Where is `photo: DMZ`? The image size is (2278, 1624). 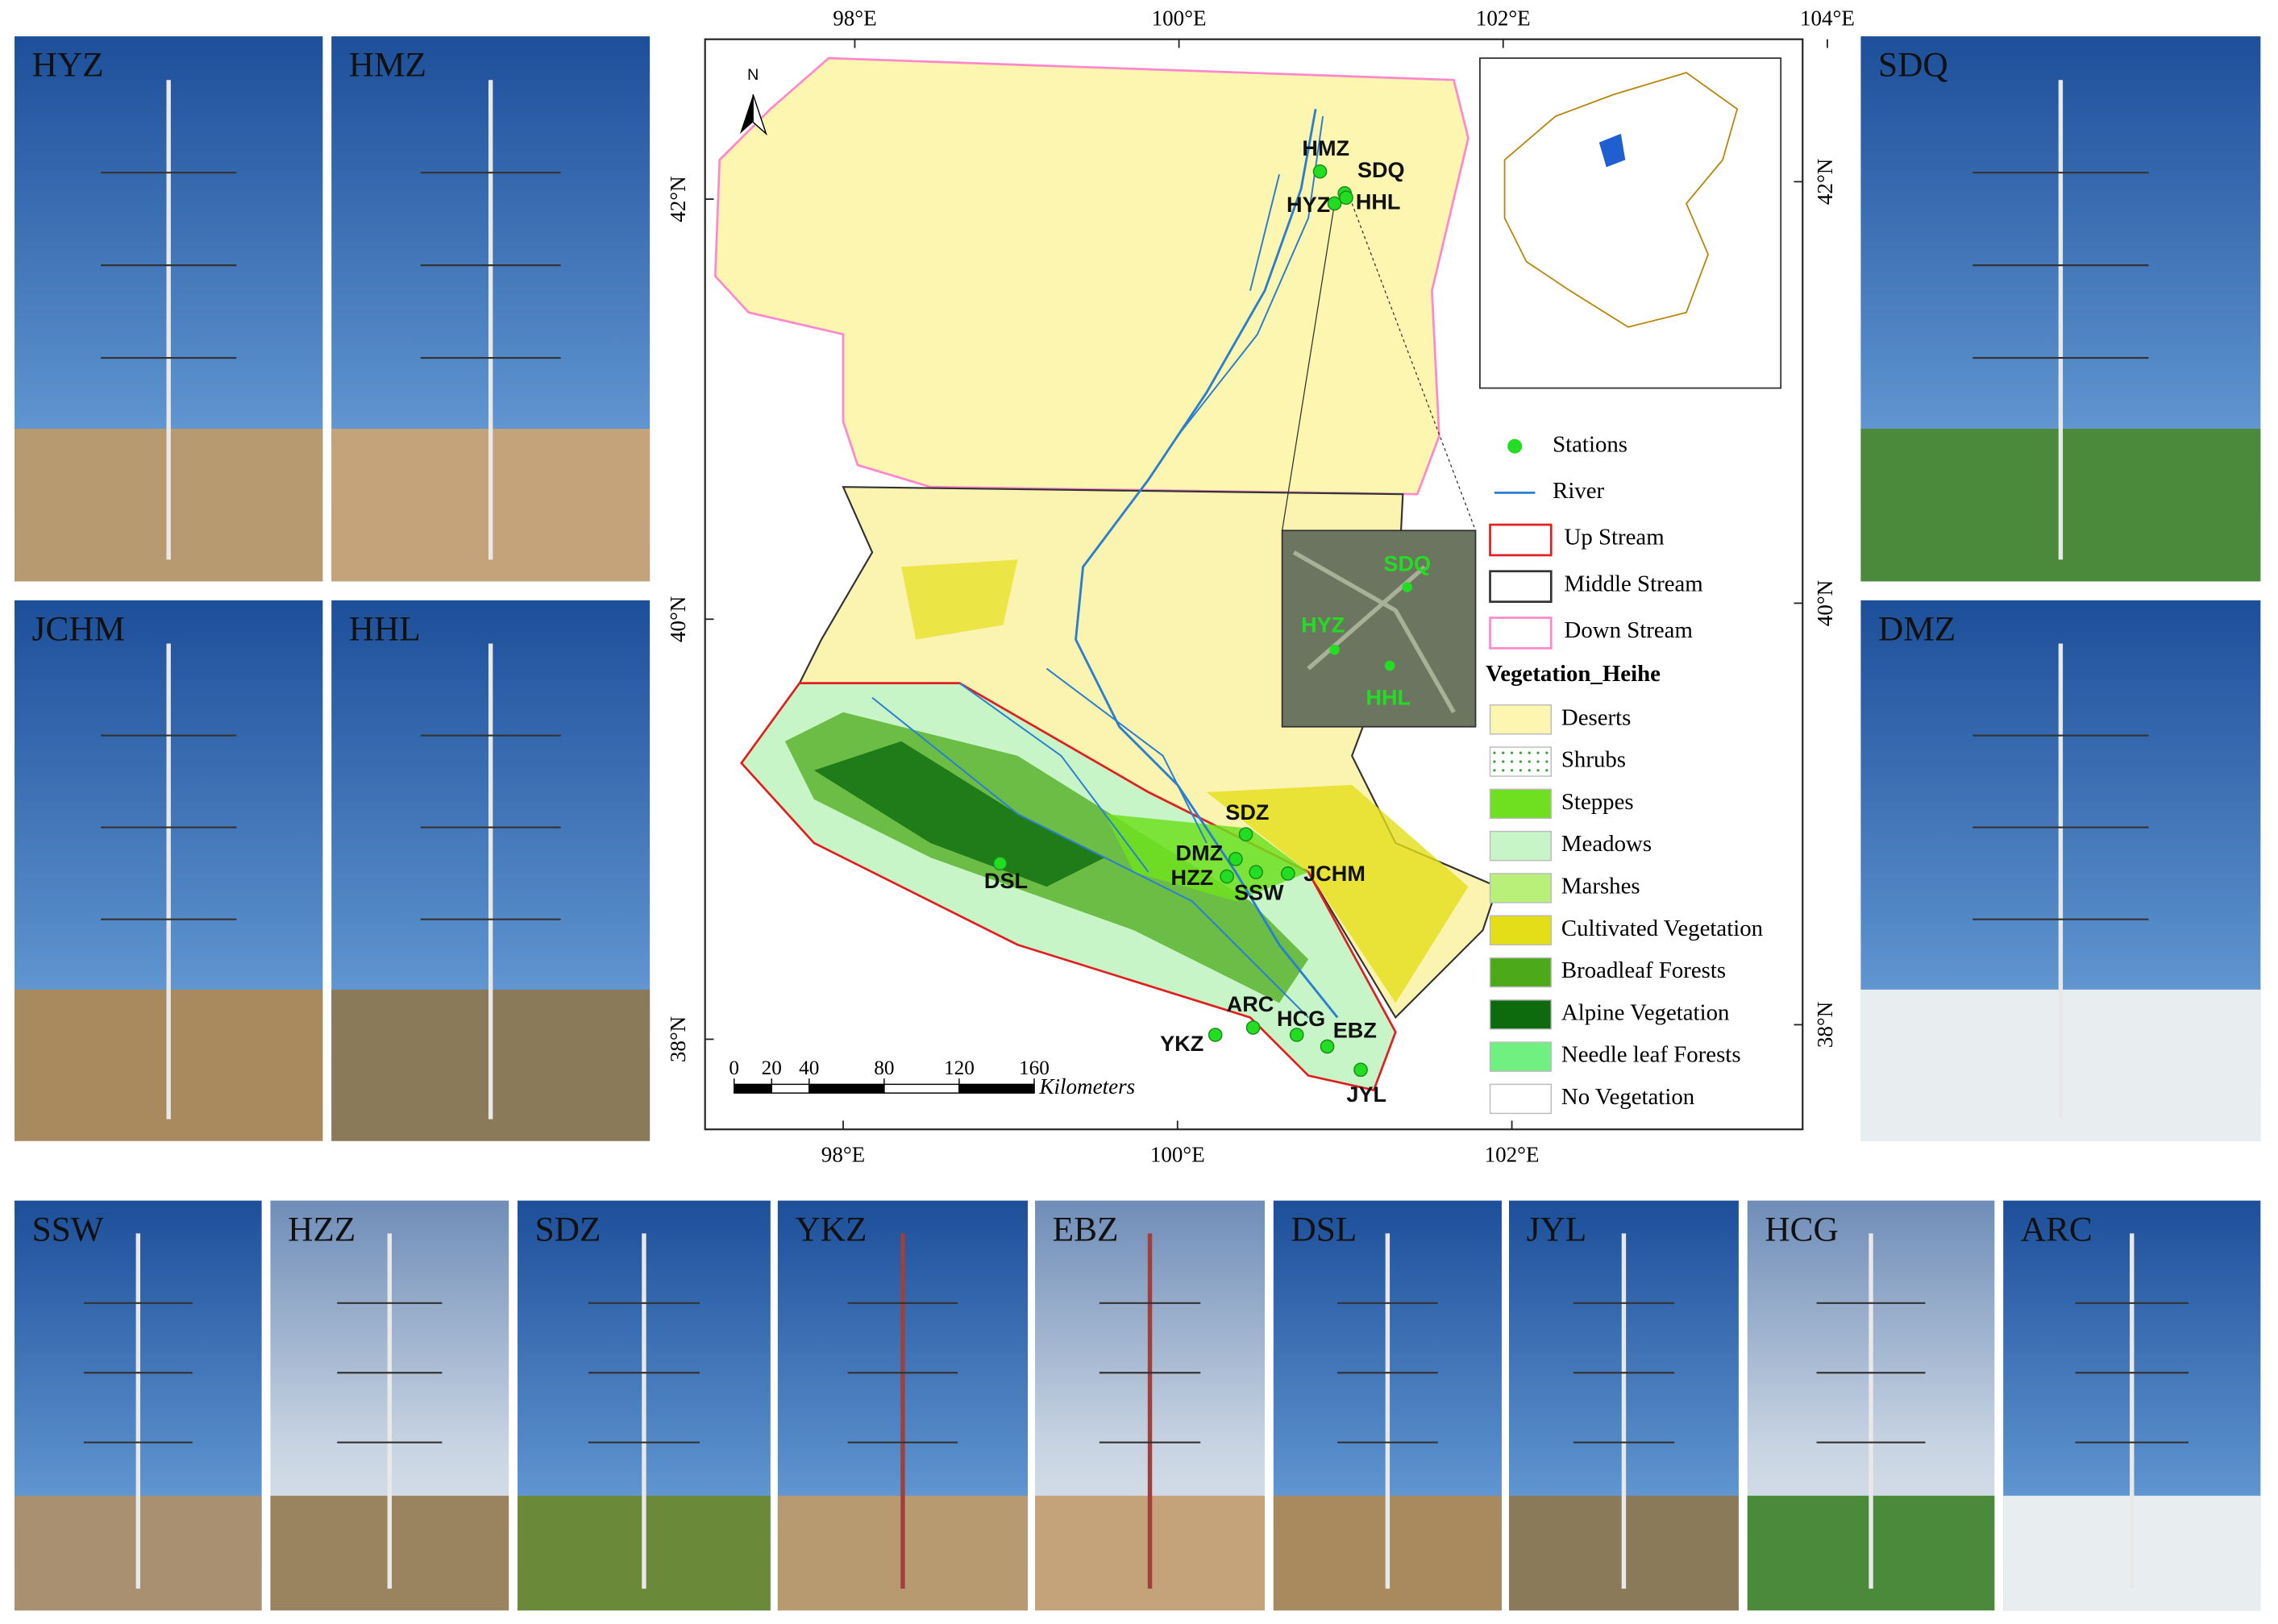 photo: DMZ is located at coordinates (2060, 871).